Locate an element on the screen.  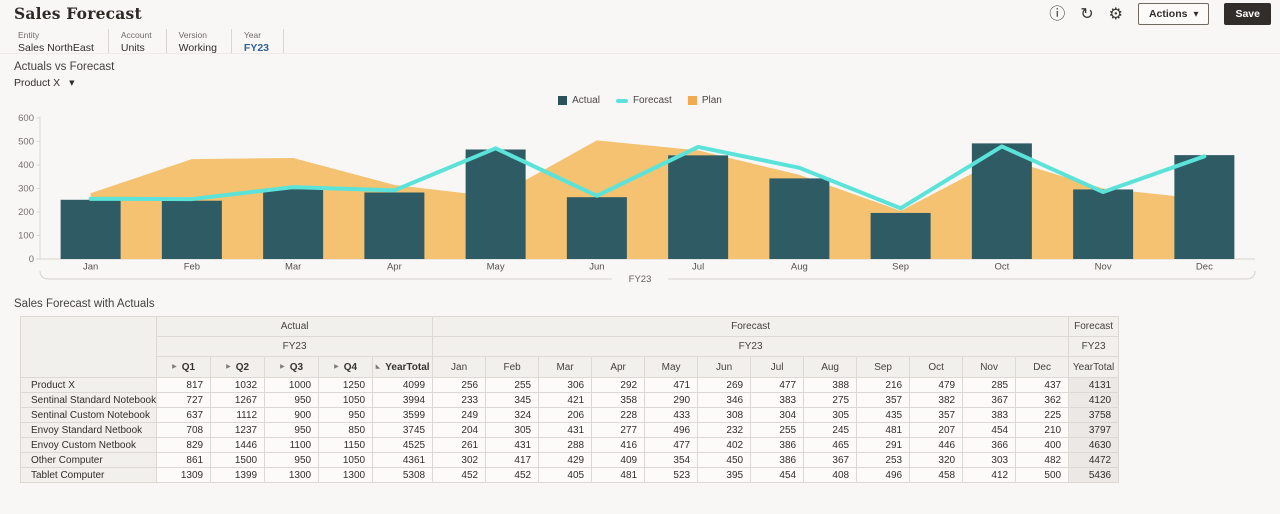
grid-cell: 367 is located at coordinates (830, 460).